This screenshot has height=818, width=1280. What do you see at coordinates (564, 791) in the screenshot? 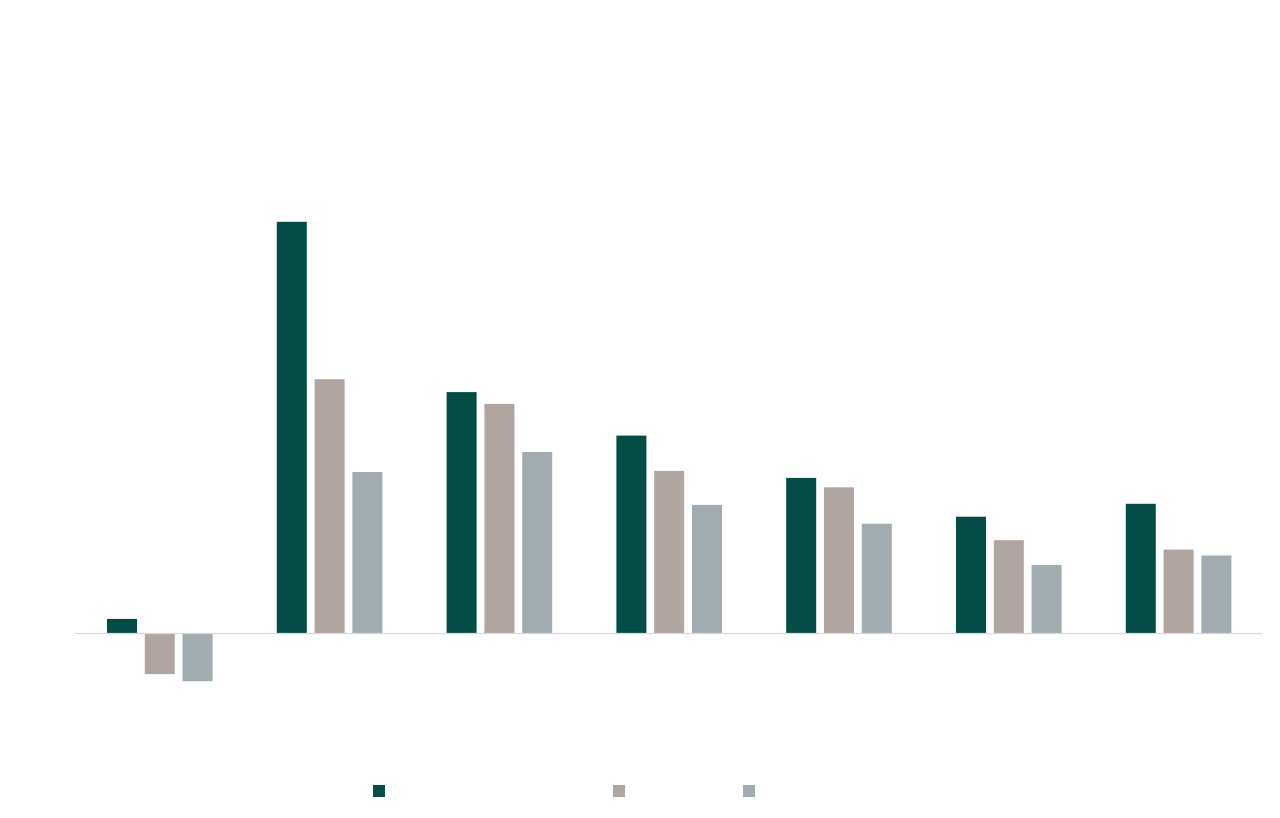
I see `legend` at bounding box center [564, 791].